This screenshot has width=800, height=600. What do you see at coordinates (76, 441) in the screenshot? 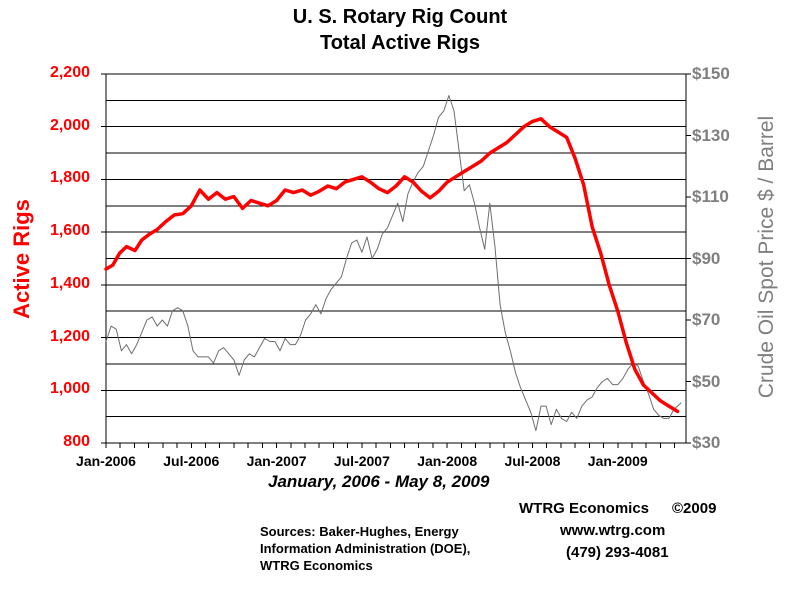
I see `y-tick-label: 800` at bounding box center [76, 441].